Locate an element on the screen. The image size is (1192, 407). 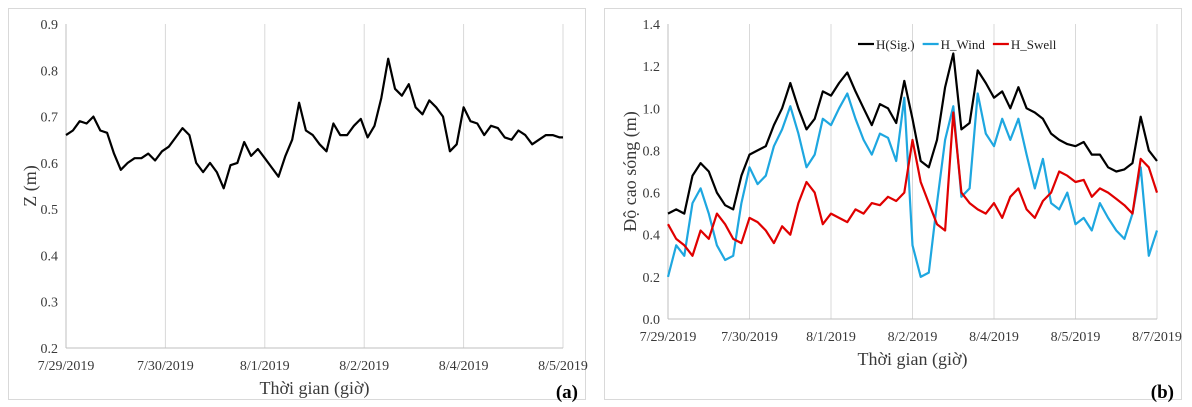
y-tick-label: 0.5 is located at coordinates (50, 210).